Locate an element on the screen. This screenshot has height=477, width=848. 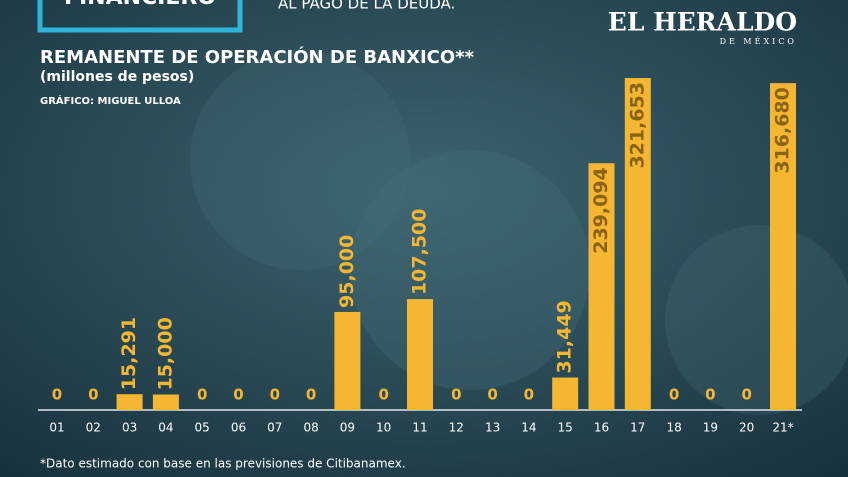
value-label: 316,680 is located at coordinates (783, 130).